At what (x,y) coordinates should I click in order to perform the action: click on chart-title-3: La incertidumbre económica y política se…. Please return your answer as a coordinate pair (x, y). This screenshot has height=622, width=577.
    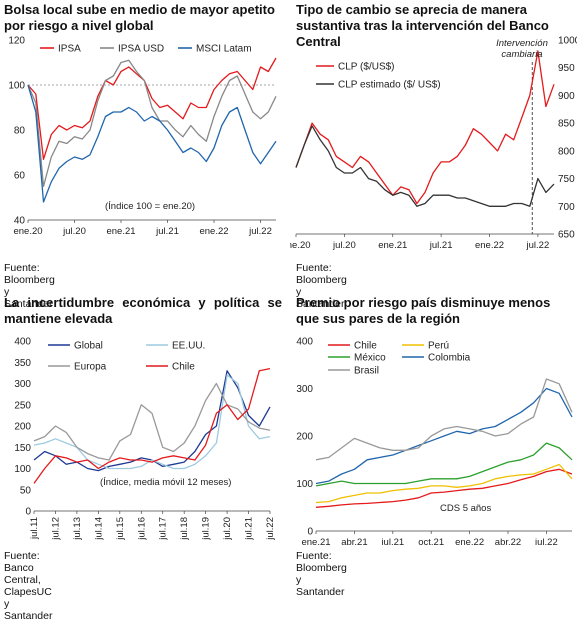
    Looking at the image, I should click on (143, 310).